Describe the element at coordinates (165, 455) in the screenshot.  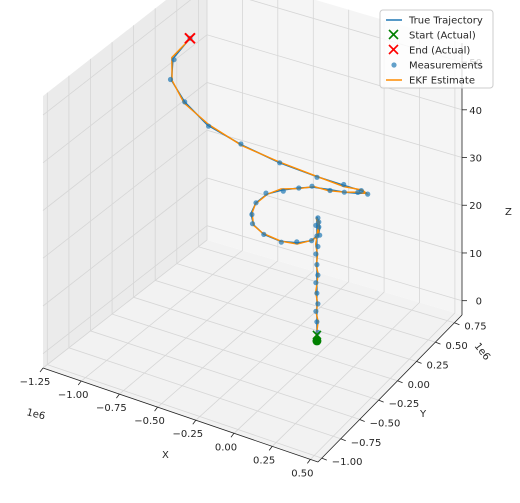
I see `x-axis-label: X` at that location.